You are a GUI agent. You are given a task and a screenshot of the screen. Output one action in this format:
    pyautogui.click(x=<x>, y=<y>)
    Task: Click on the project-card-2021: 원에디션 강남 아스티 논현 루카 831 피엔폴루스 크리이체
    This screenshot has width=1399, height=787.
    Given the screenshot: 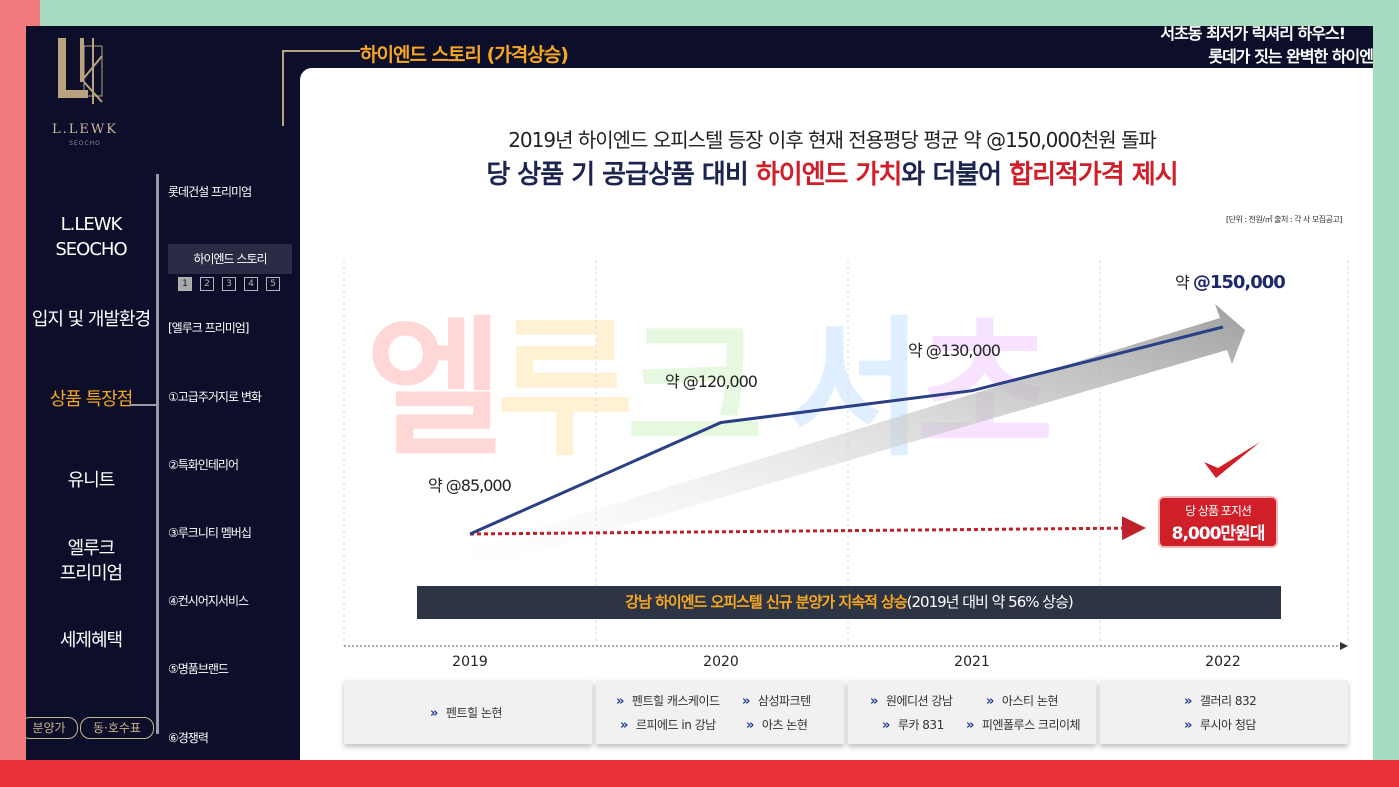 What is the action you would take?
    pyautogui.click(x=972, y=712)
    